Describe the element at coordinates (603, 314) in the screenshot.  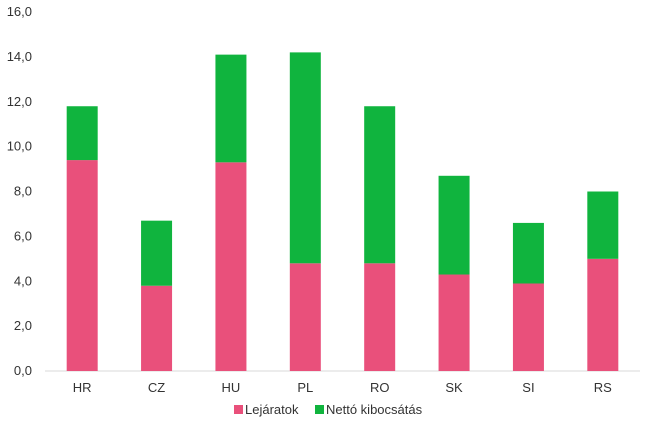
I see `bar-rs-lejaratok` at that location.